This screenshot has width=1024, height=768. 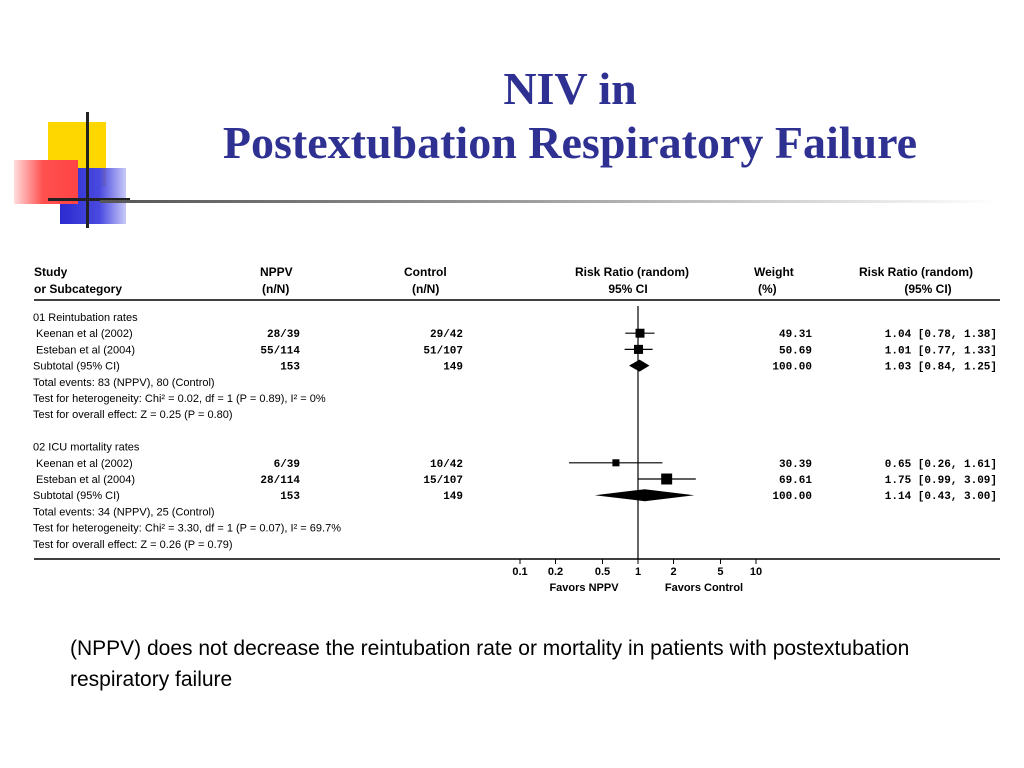 What do you see at coordinates (443, 351) in the screenshot?
I see `control-value: 51/107` at bounding box center [443, 351].